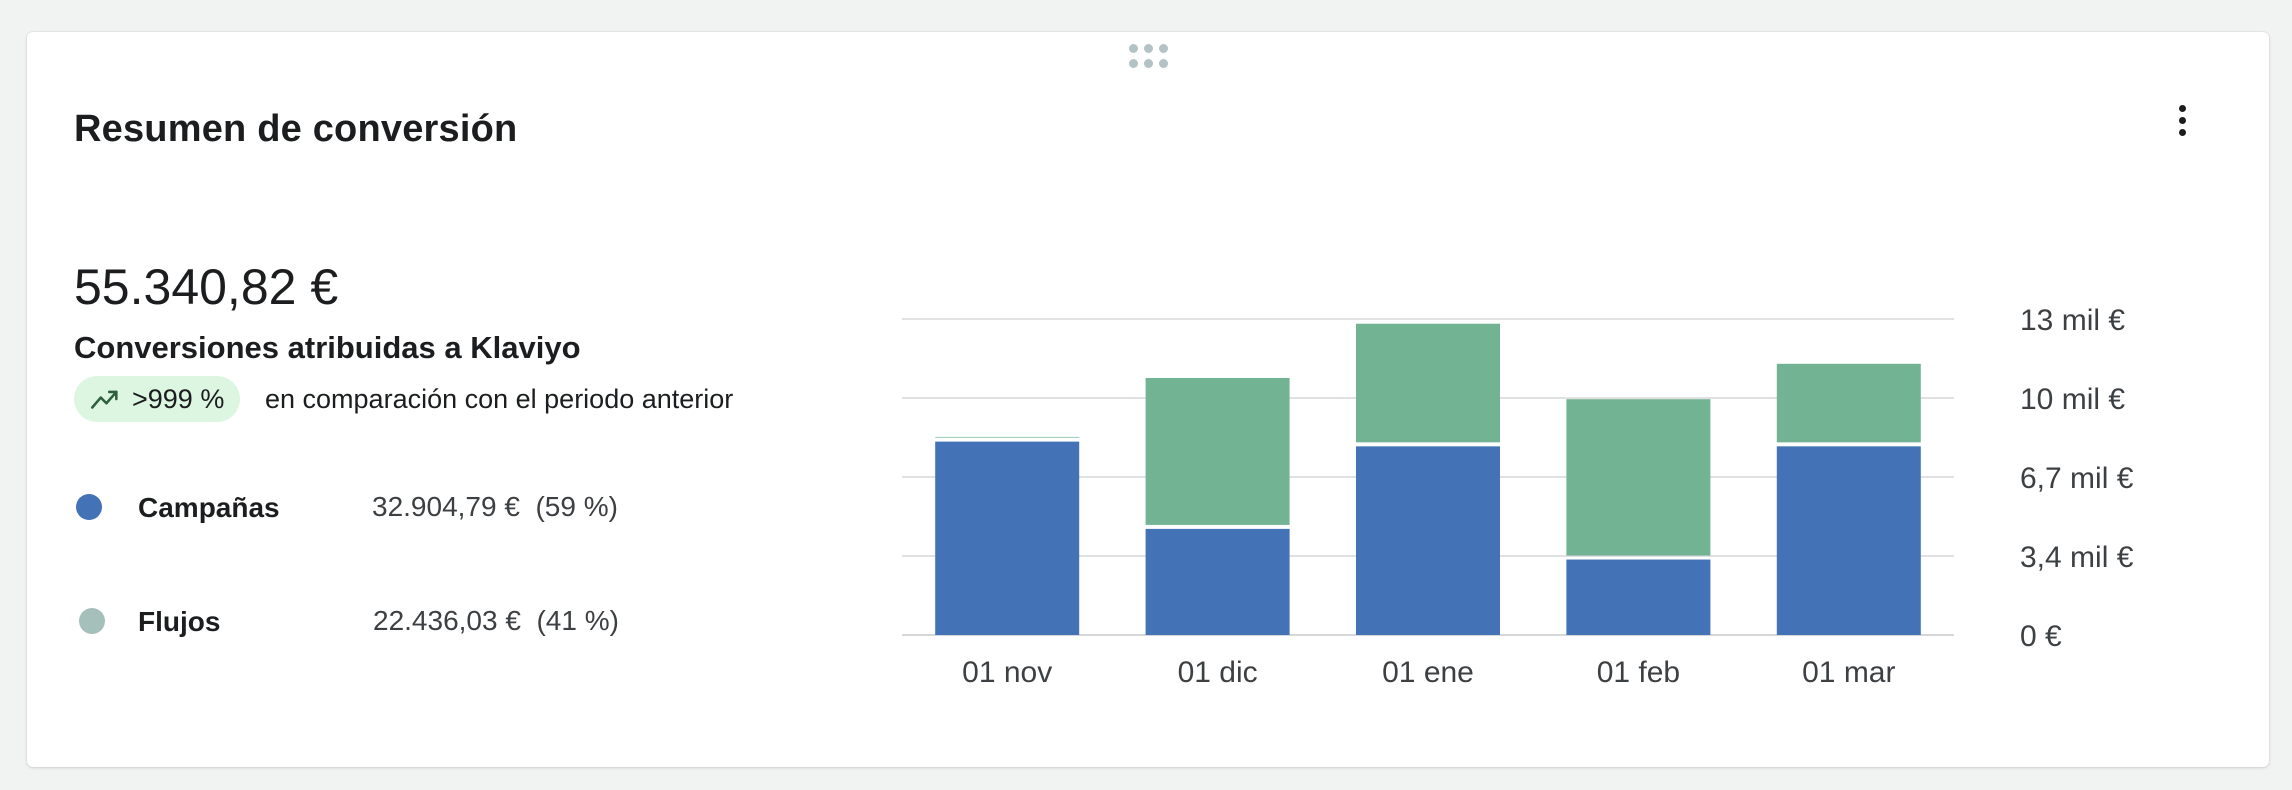 This screenshot has height=790, width=2292. I want to click on more-options-button, so click(2182, 120).